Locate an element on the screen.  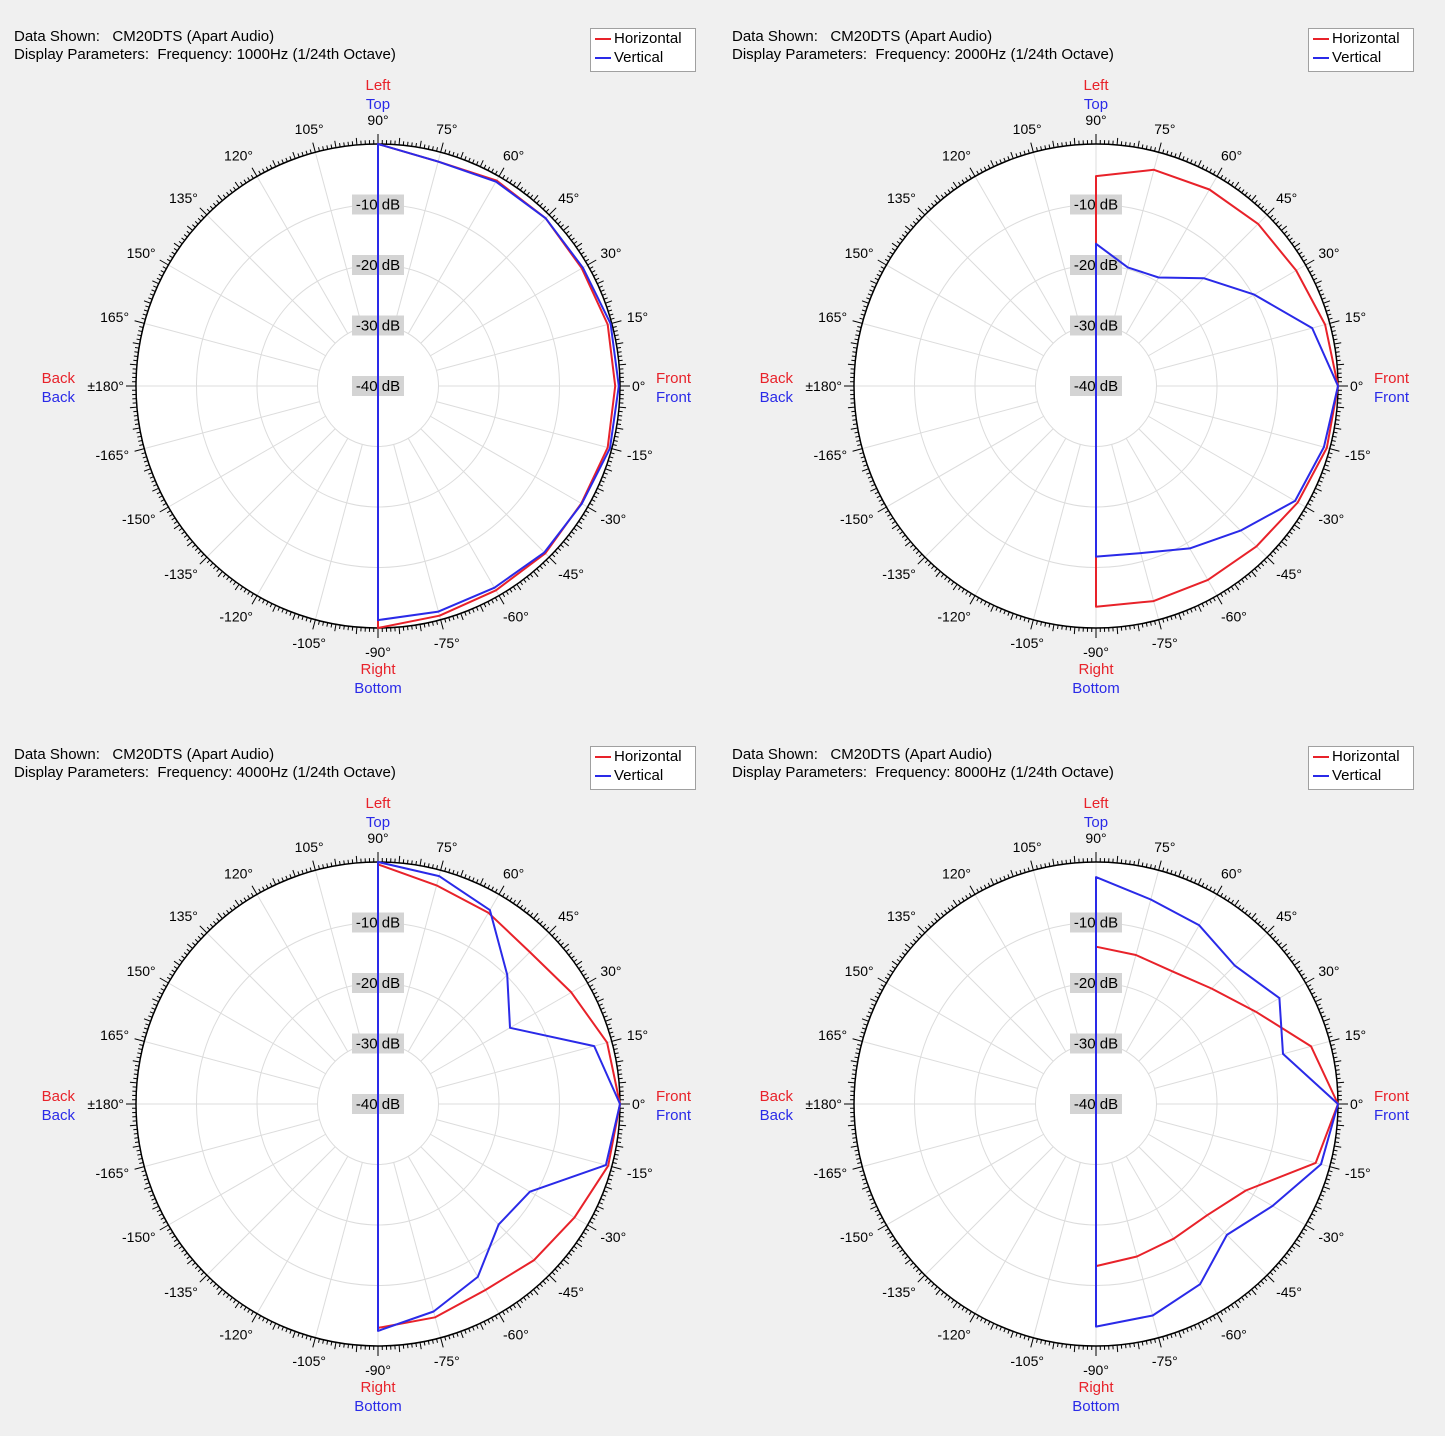
angle-tick-label: 75° is located at coordinates (1164, 129).